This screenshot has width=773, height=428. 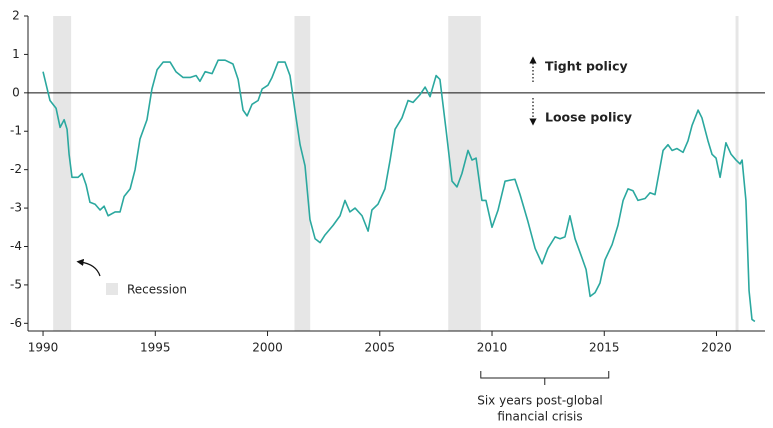 I want to click on recession-swatch, so click(x=112, y=289).